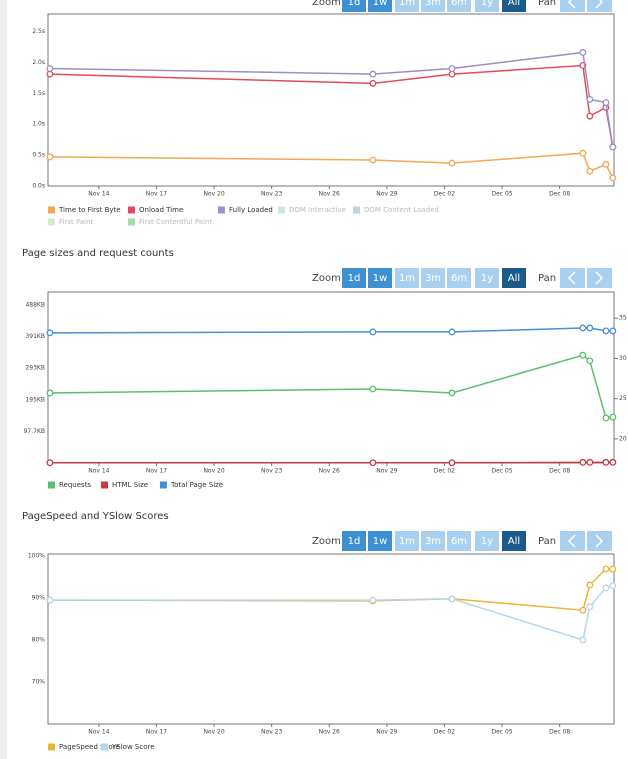 Image resolution: width=628 pixels, height=759 pixels. I want to click on x-tick-label: Nov 14, so click(98, 471).